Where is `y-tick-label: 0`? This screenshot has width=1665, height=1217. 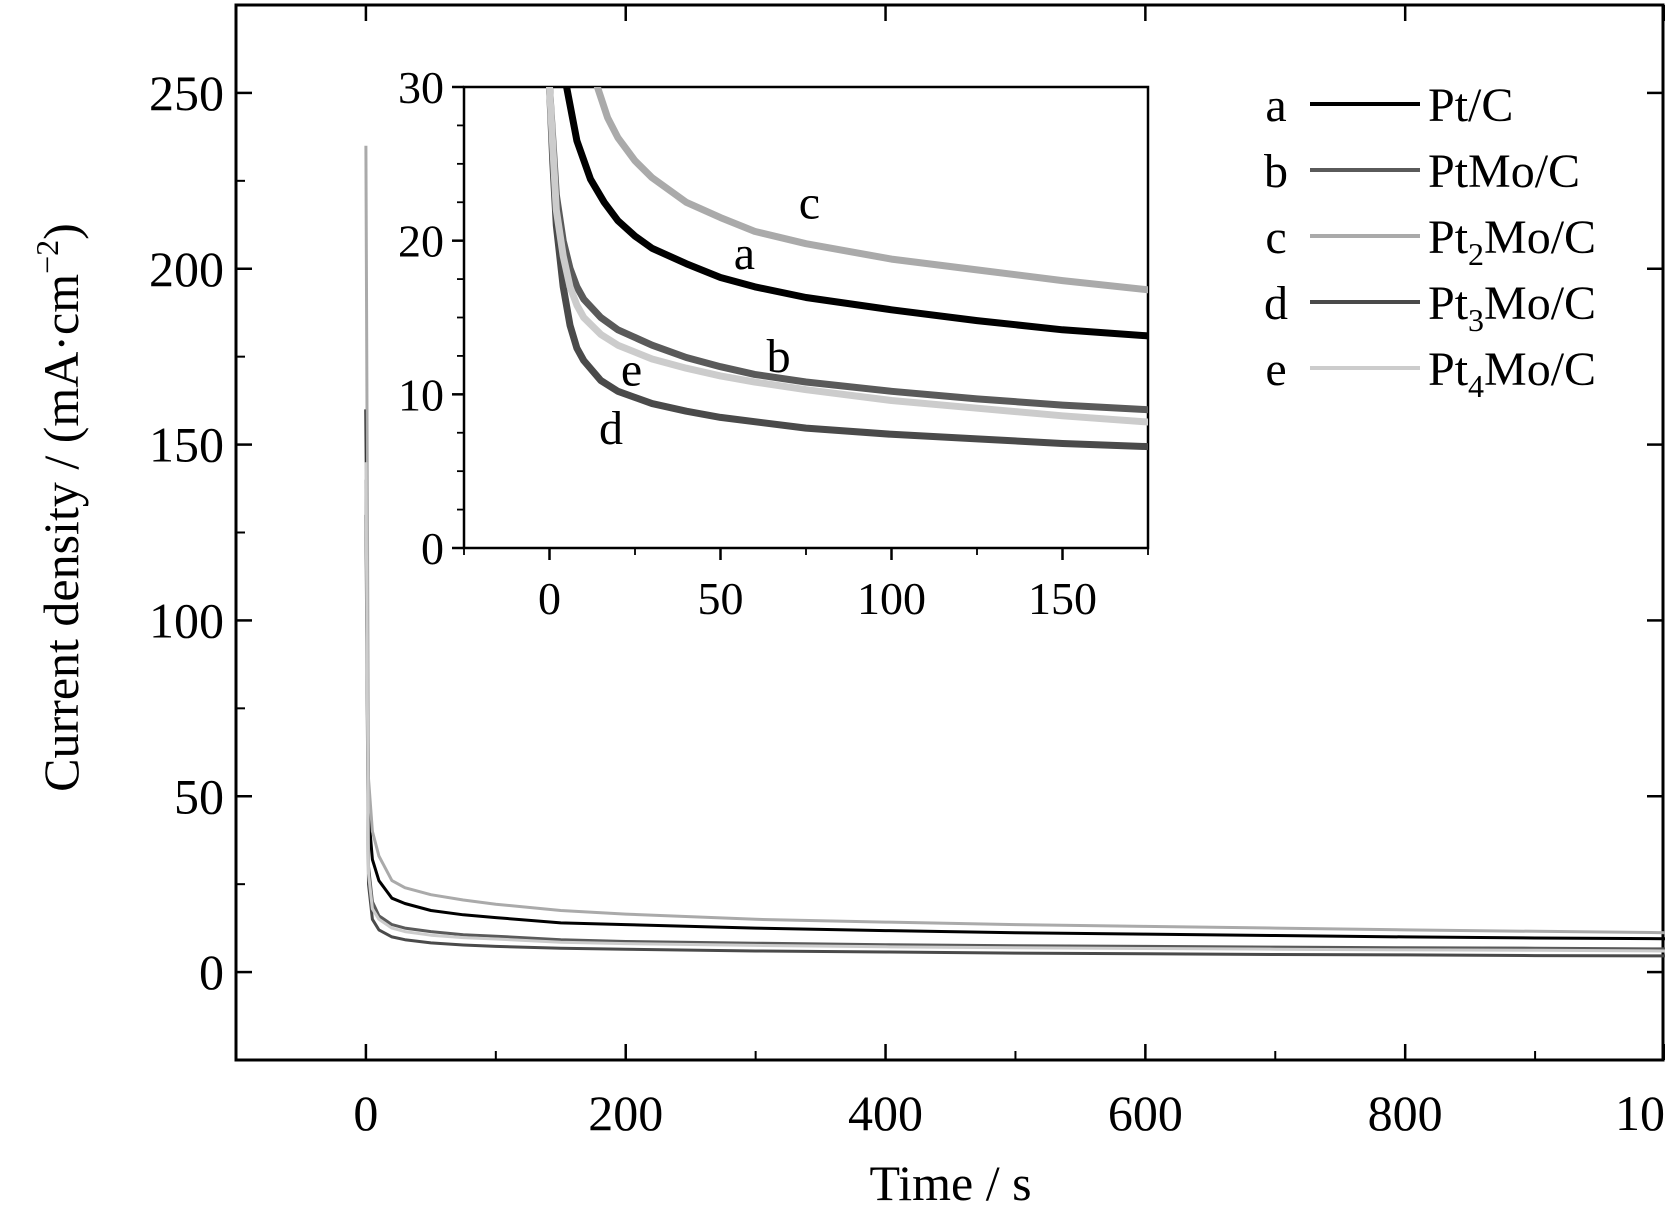 y-tick-label: 0 is located at coordinates (211, 972).